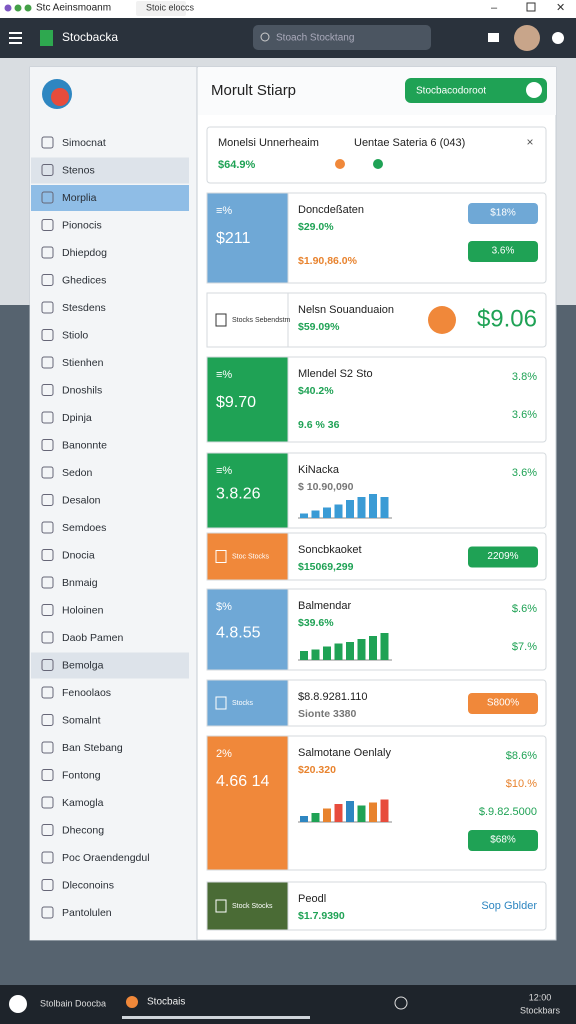 The width and height of the screenshot is (576, 1024). Describe the element at coordinates (82, 390) in the screenshot. I see `sidebar-item: Dnoshils` at that location.